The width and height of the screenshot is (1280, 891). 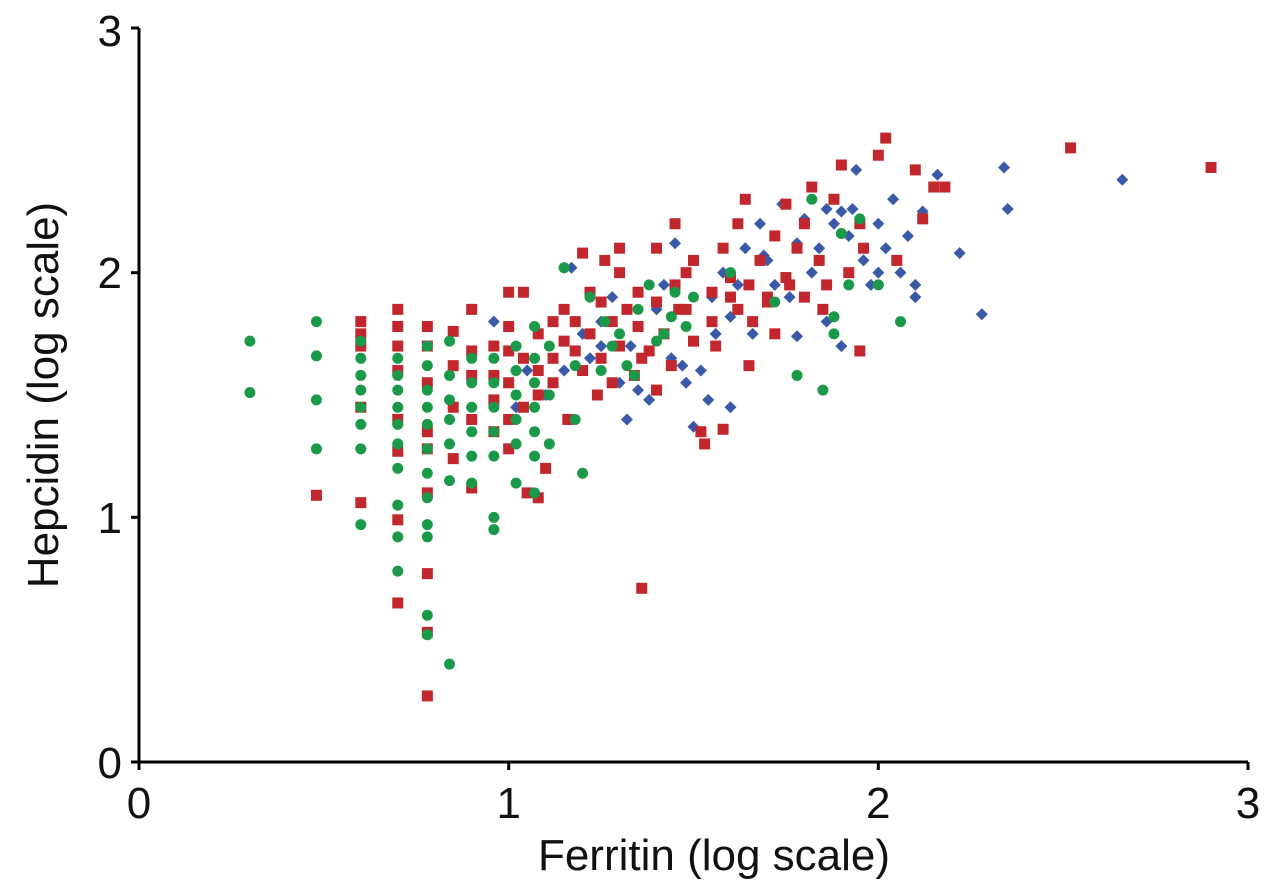 I want to click on x-tick-label-3: 3, so click(x=1248, y=803).